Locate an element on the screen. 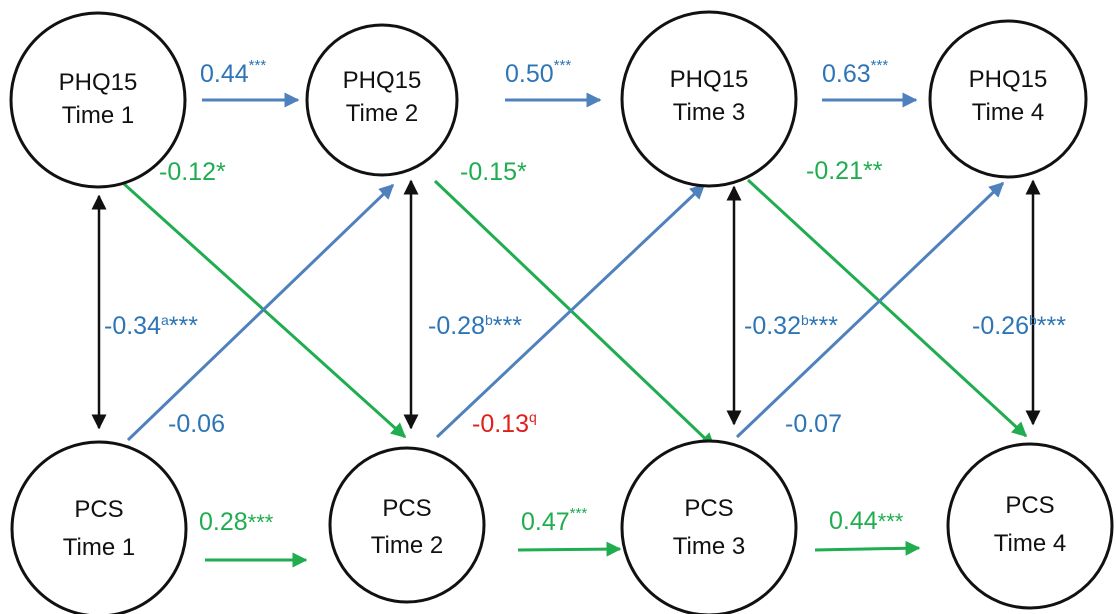 This screenshot has width=1116, height=614. path-label-pcs-t2-t3: 0.47*** is located at coordinates (554, 520).